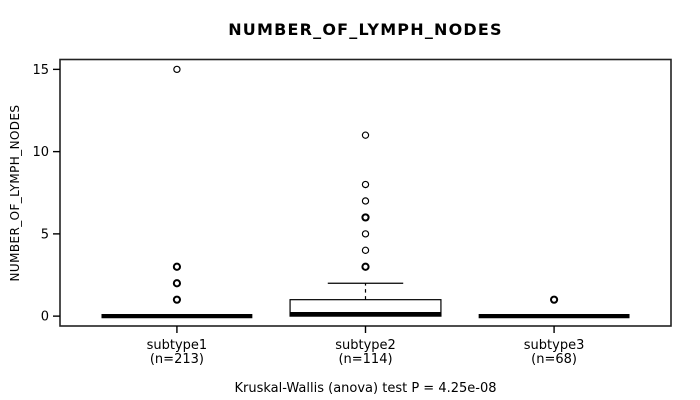 This screenshot has height=400, width=700. I want to click on y-tick-label: 5, so click(45, 234).